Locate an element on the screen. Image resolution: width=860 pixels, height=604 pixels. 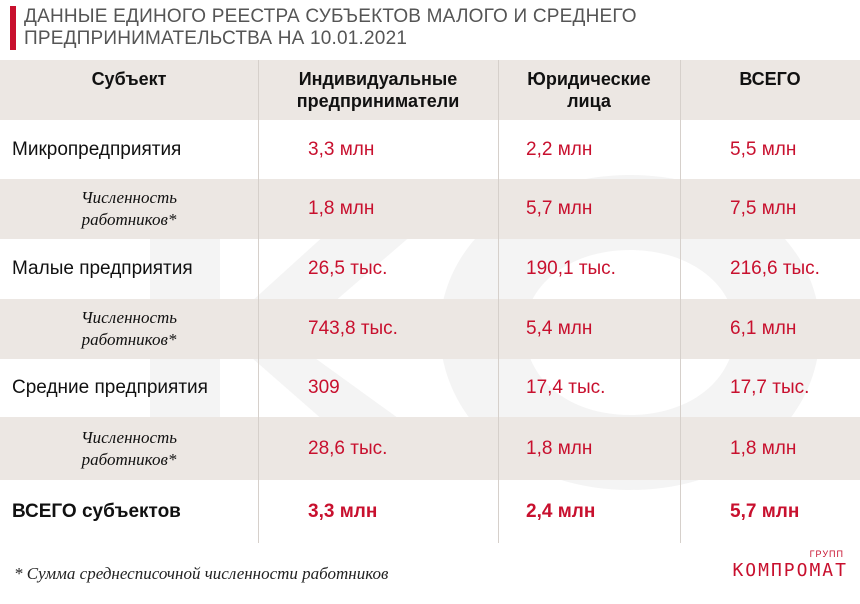
header-subject-text: Субъект is located at coordinates (129, 79).